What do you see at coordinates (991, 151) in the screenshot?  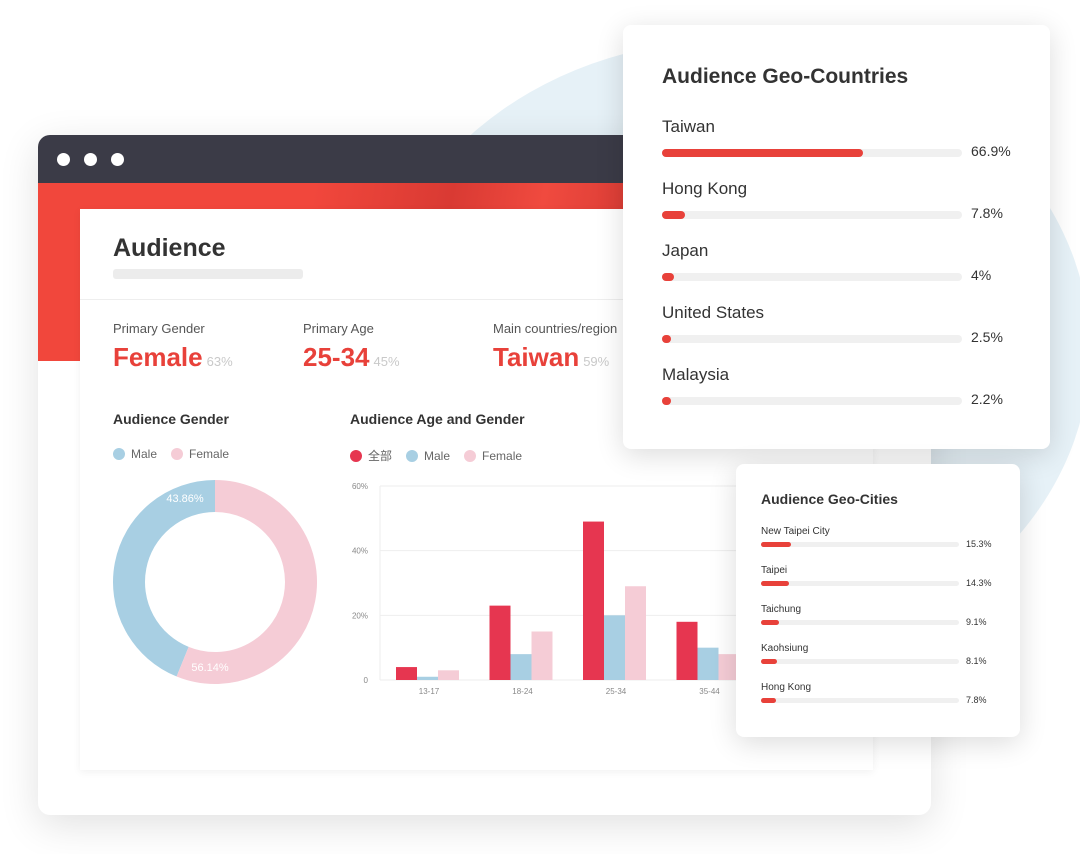 I see `country-value: 66.9%` at bounding box center [991, 151].